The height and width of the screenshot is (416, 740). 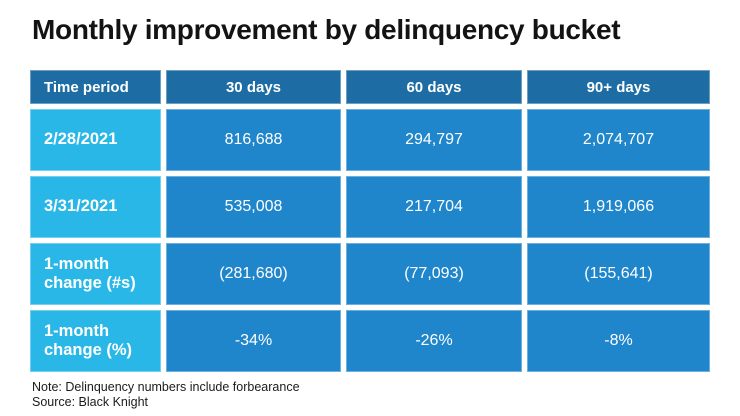 I want to click on row-label: 2/28/2021, so click(x=95, y=140).